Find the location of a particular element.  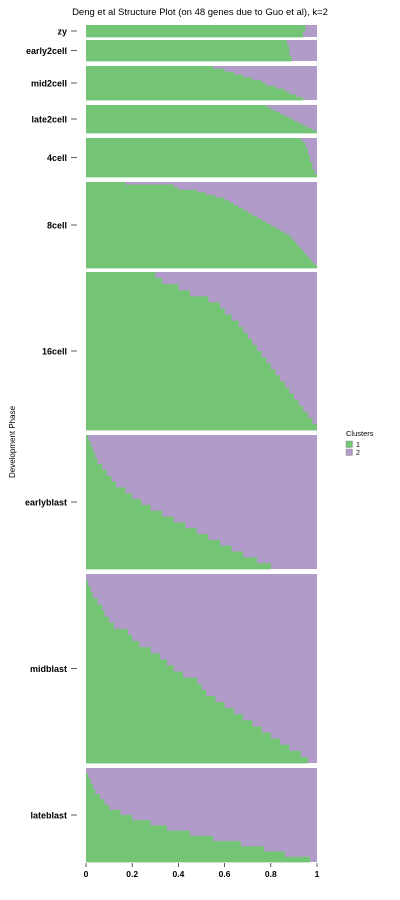

group-earlyblast is located at coordinates (201, 502).